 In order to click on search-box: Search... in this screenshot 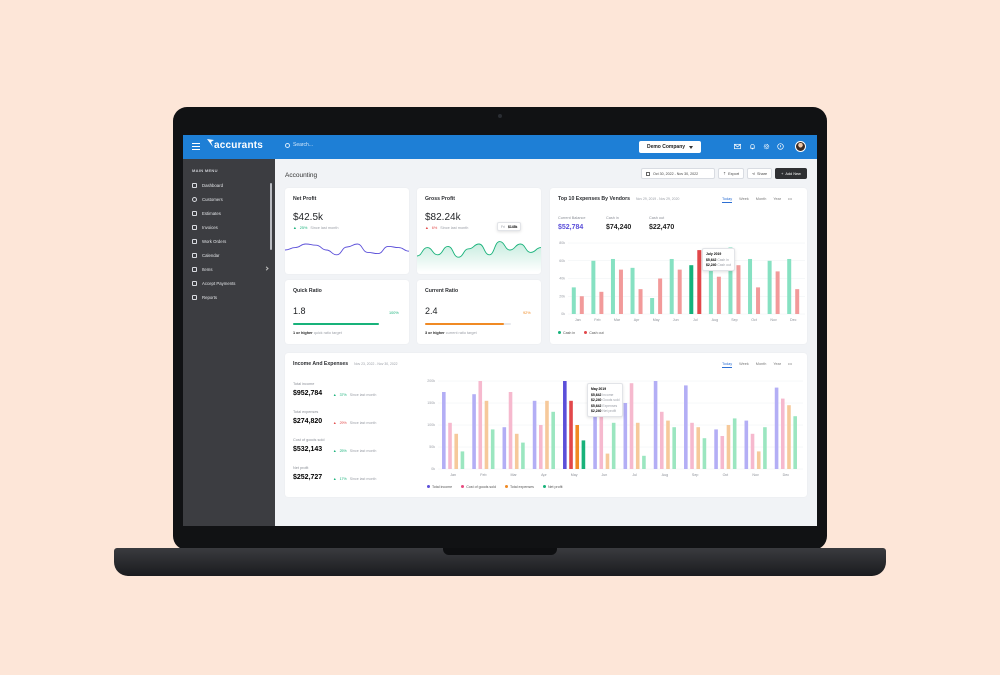, I will do `click(299, 145)`.